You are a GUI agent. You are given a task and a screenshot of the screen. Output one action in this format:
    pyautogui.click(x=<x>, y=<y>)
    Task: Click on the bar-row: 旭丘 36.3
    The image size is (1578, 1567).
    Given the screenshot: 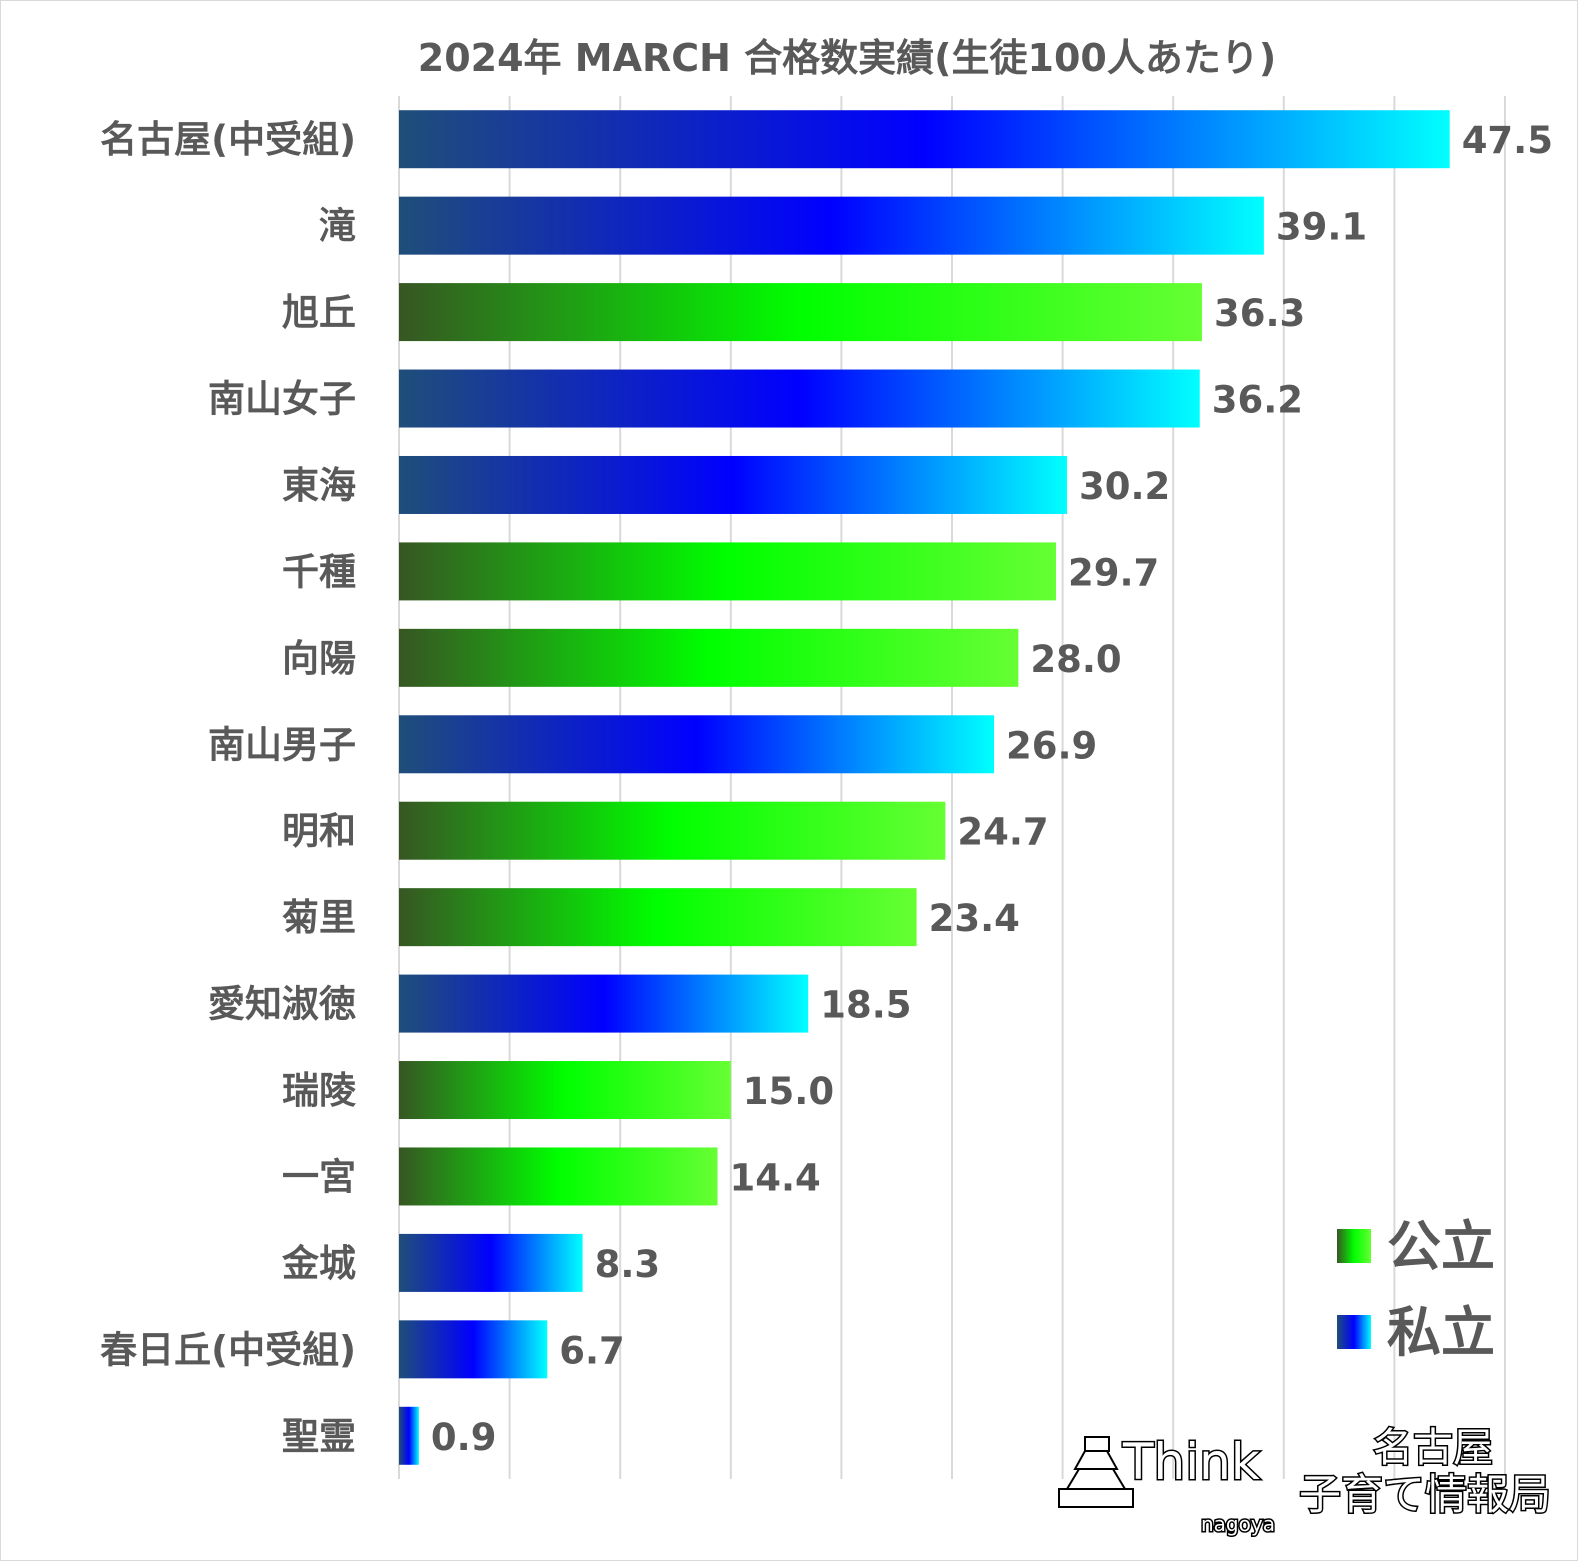 What is the action you would take?
    pyautogui.click(x=793, y=312)
    